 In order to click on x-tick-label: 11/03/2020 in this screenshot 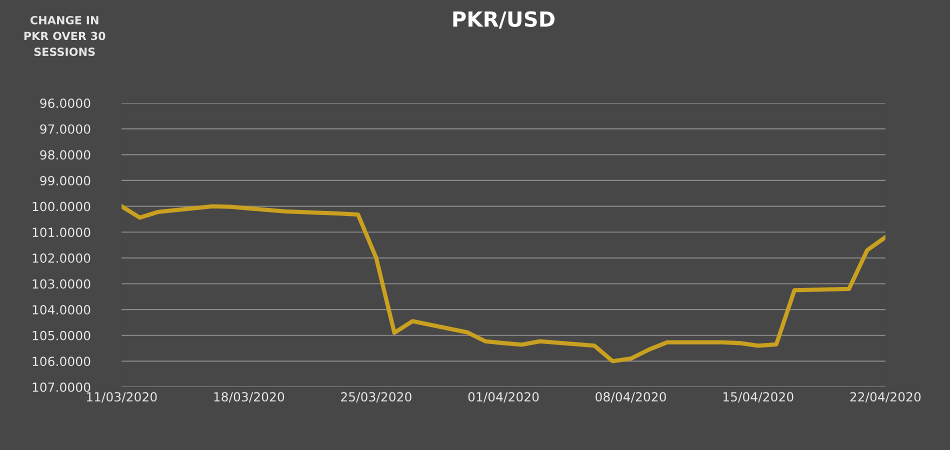, I will do `click(121, 397)`.